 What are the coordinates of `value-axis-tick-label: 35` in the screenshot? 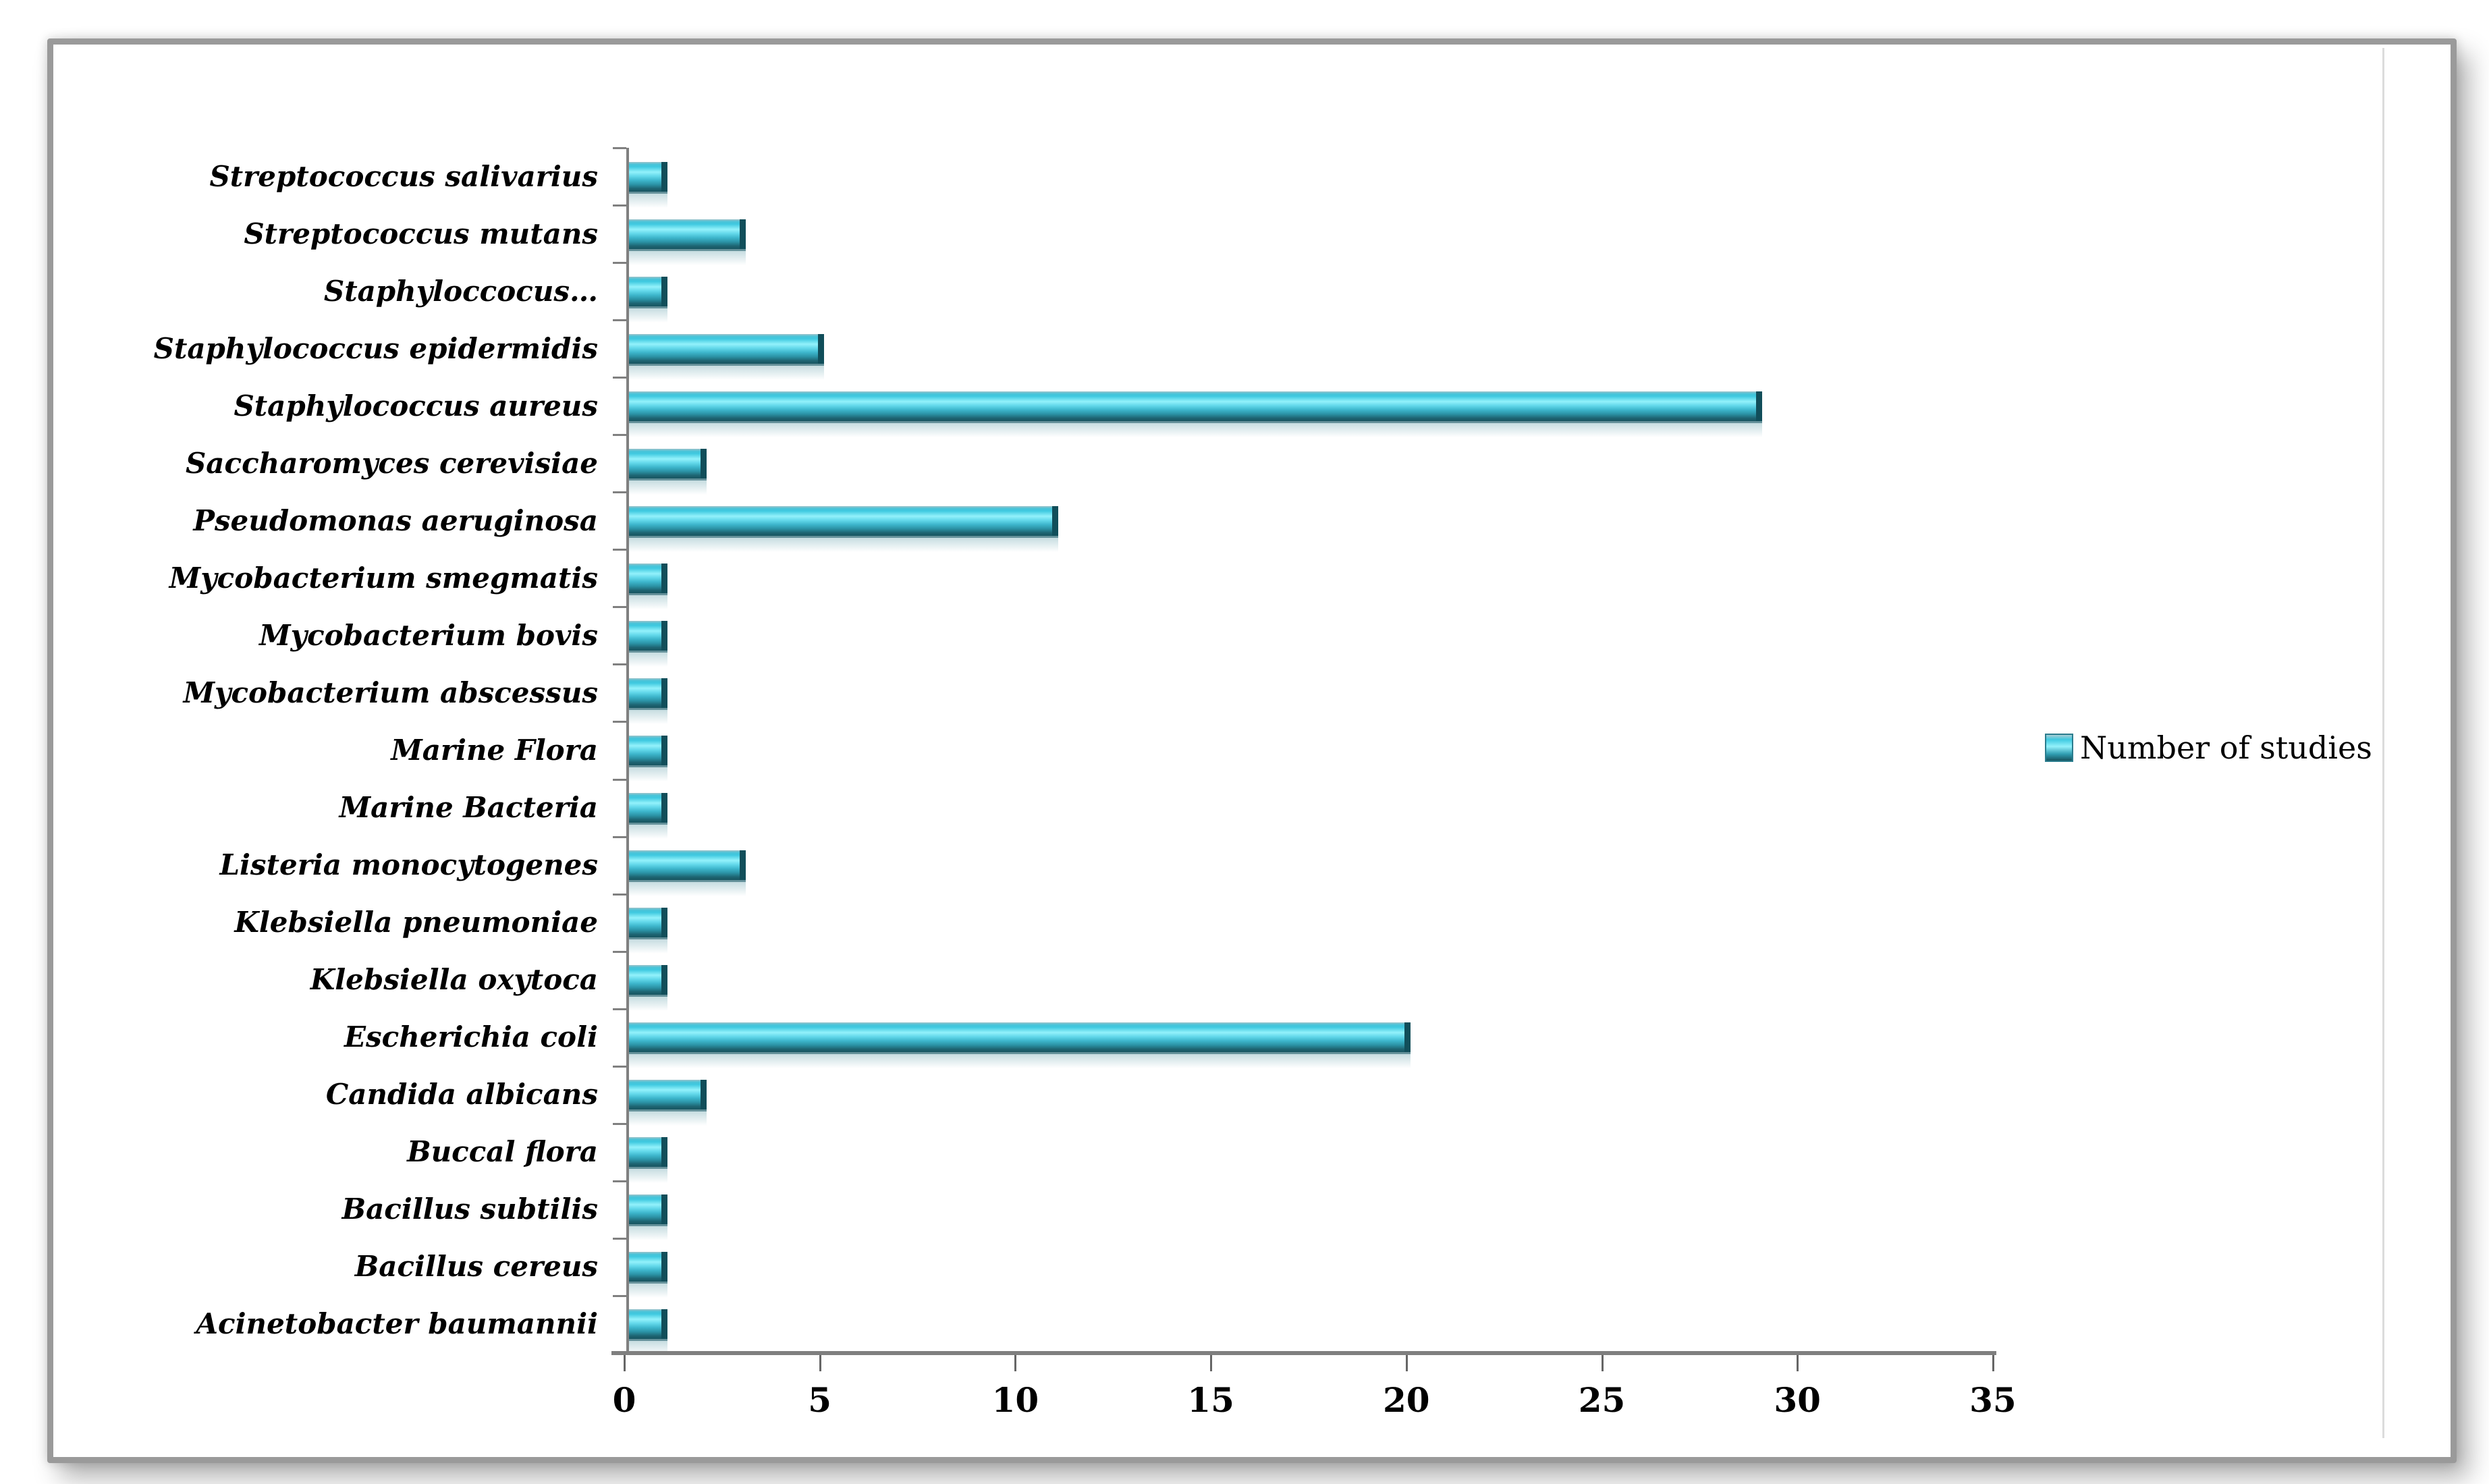 It's located at (1993, 1400).